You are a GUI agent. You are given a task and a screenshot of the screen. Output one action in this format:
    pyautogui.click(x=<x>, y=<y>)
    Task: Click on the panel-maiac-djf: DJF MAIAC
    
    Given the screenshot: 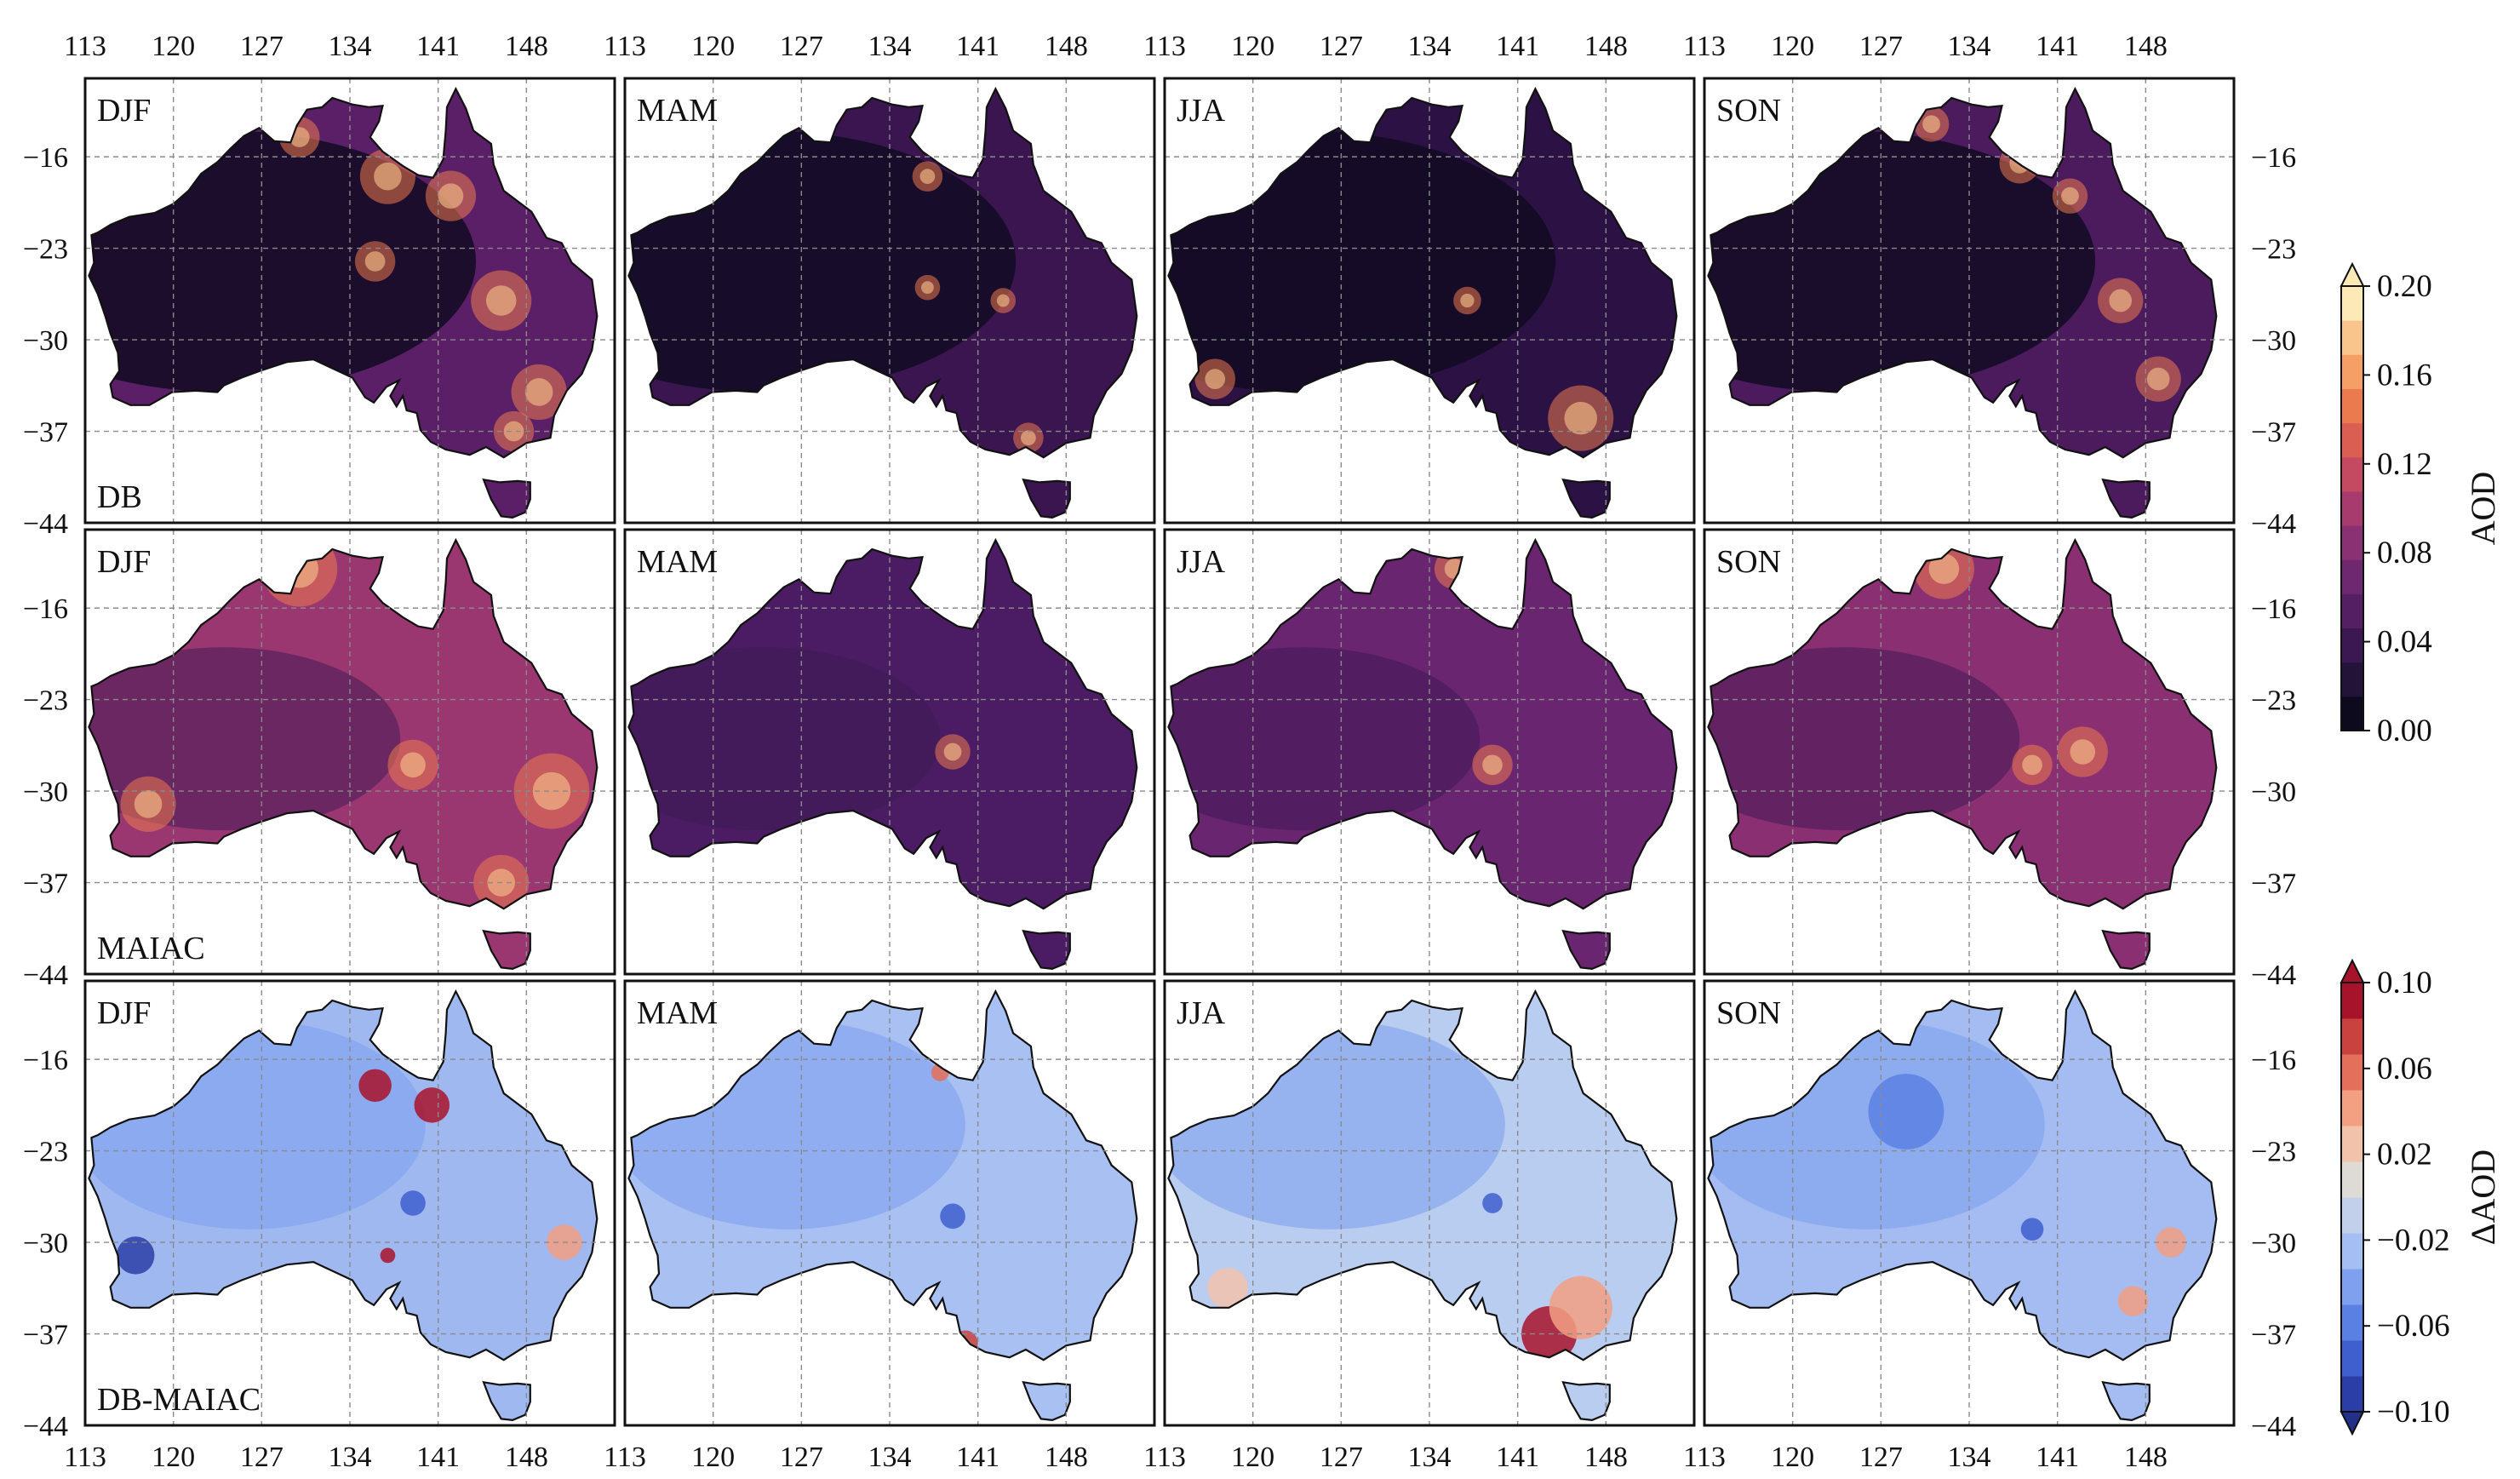 What is the action you would take?
    pyautogui.click(x=349, y=752)
    